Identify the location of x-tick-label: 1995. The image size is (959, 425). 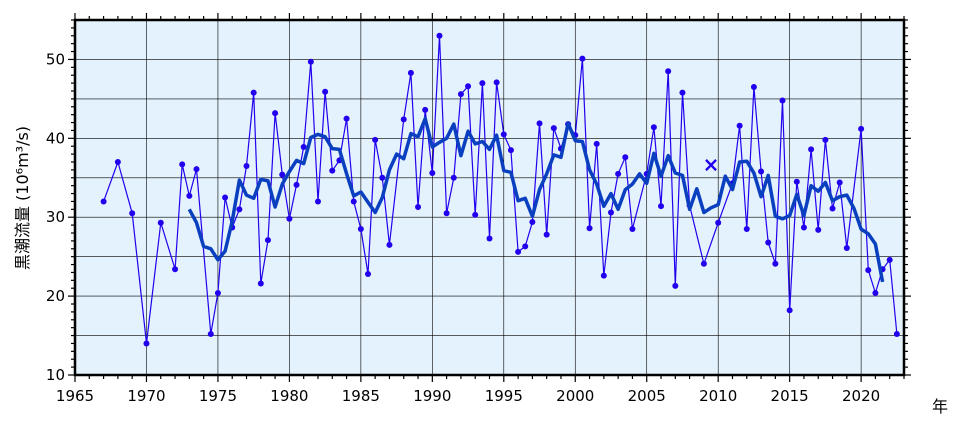
(504, 396).